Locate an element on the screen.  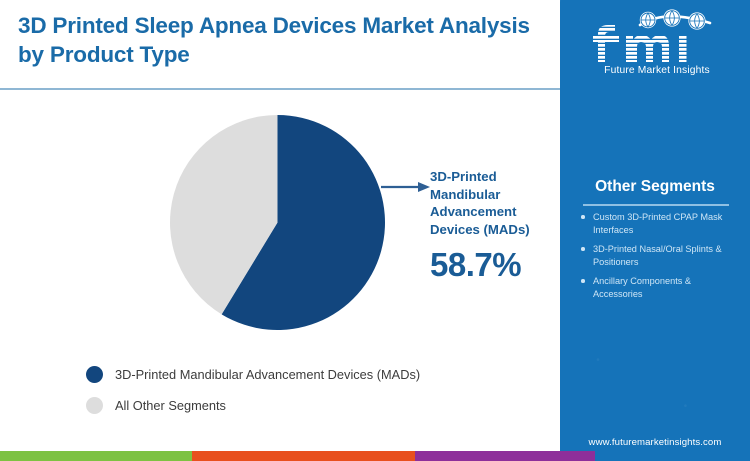
callout-percentage: 58.7% is located at coordinates (476, 264).